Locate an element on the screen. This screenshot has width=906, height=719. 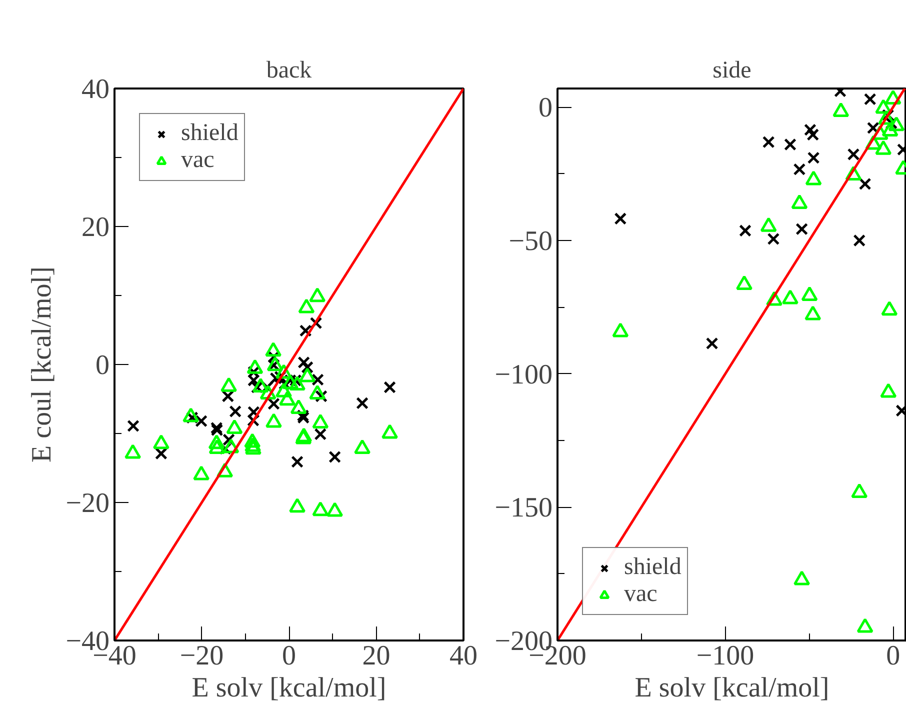
chart-title: back is located at coordinates (289, 71).